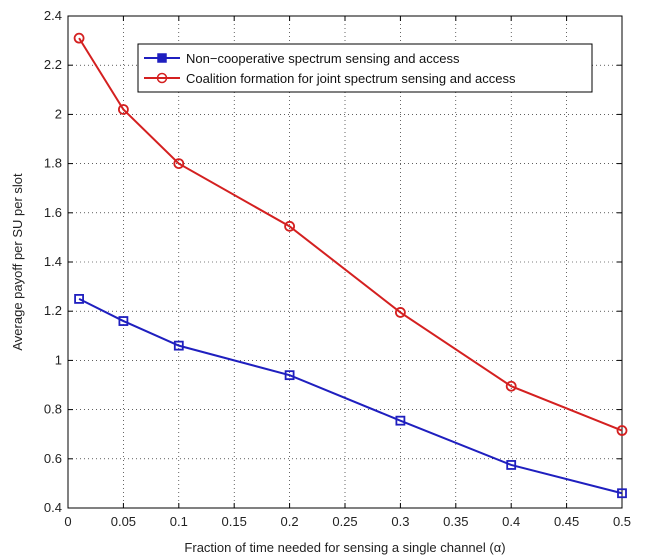  What do you see at coordinates (53, 458) in the screenshot?
I see `y-tick-label: 0.6` at bounding box center [53, 458].